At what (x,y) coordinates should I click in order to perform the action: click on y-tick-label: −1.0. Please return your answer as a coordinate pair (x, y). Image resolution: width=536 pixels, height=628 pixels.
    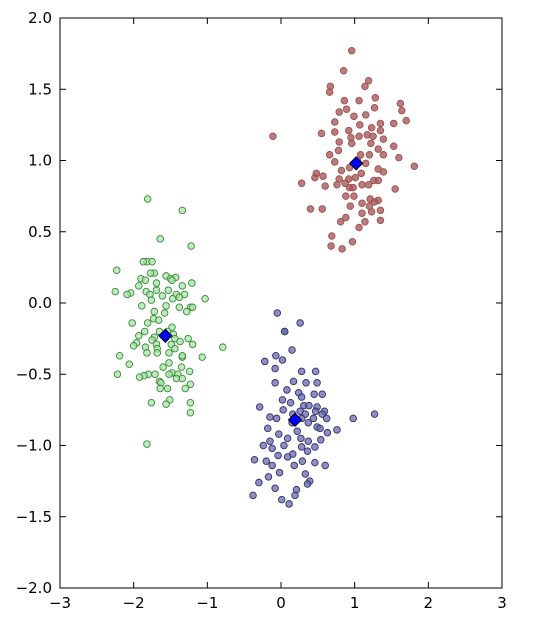
    Looking at the image, I should click on (34, 446).